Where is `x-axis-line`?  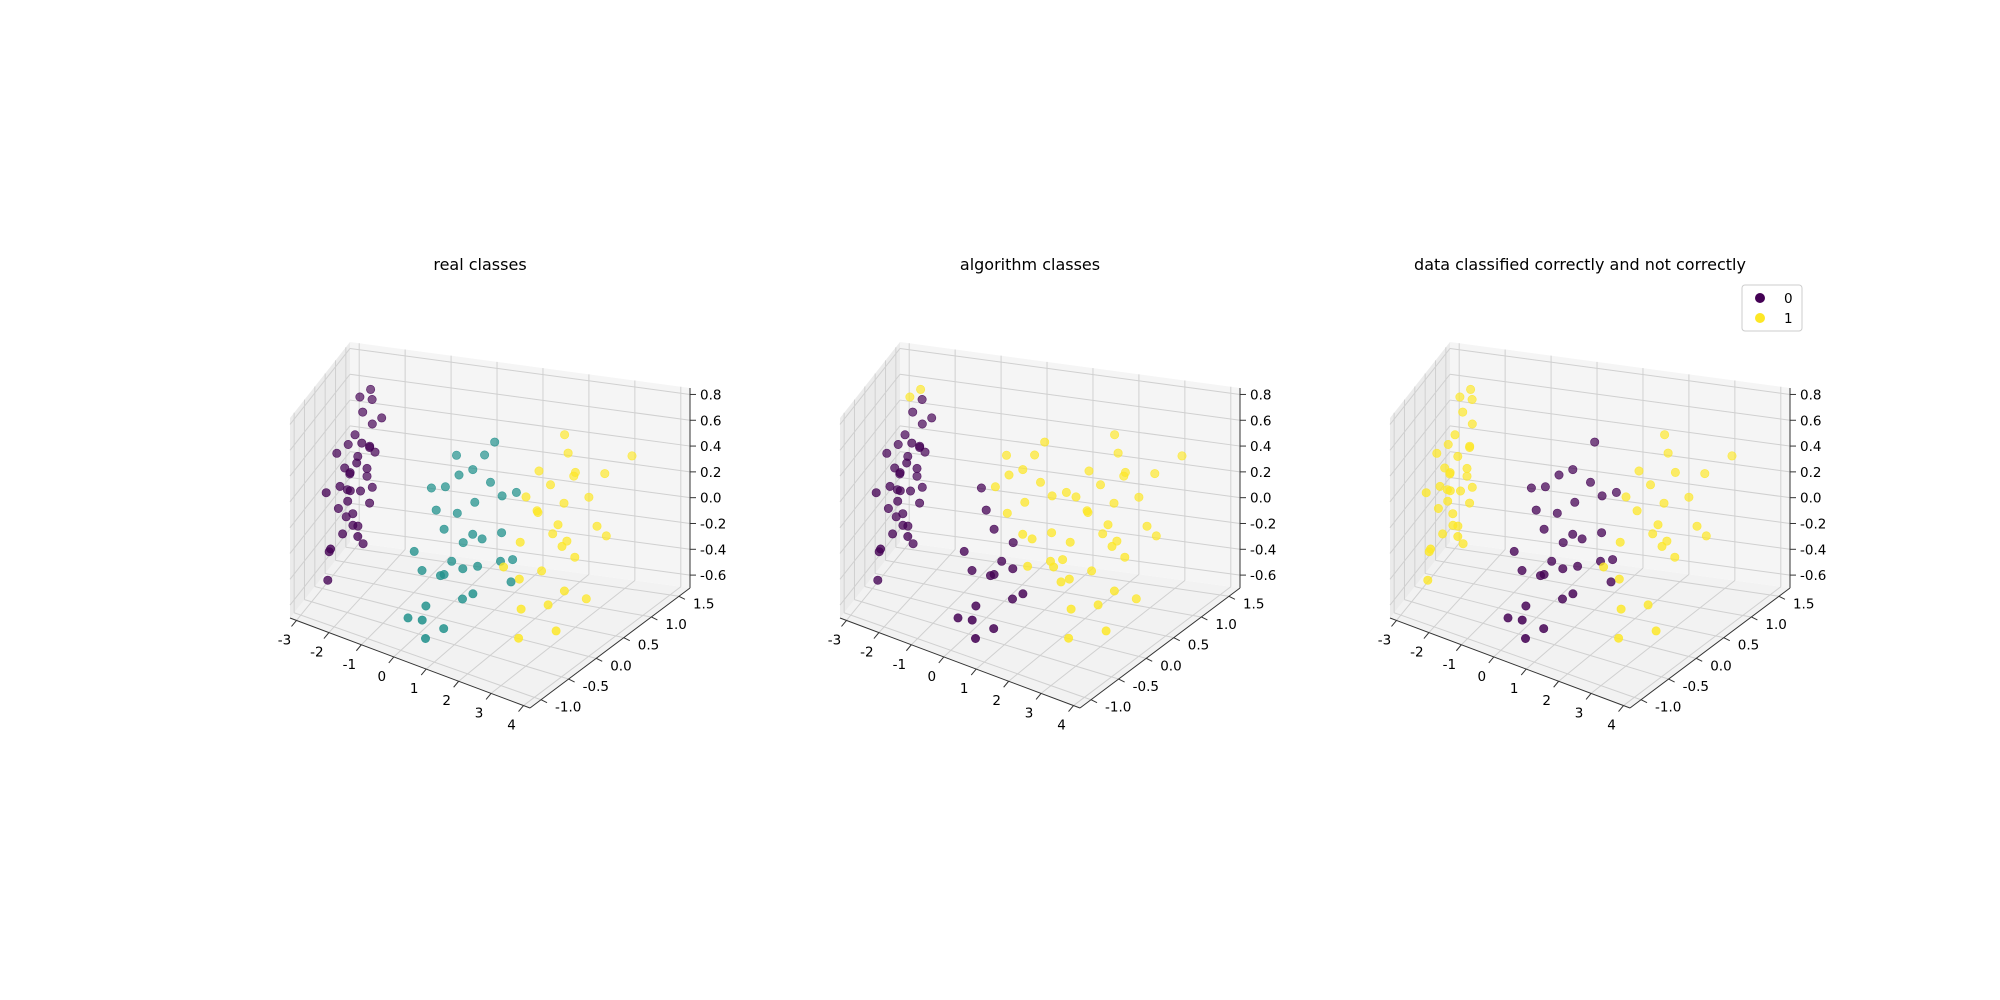 x-axis-line is located at coordinates (410, 663).